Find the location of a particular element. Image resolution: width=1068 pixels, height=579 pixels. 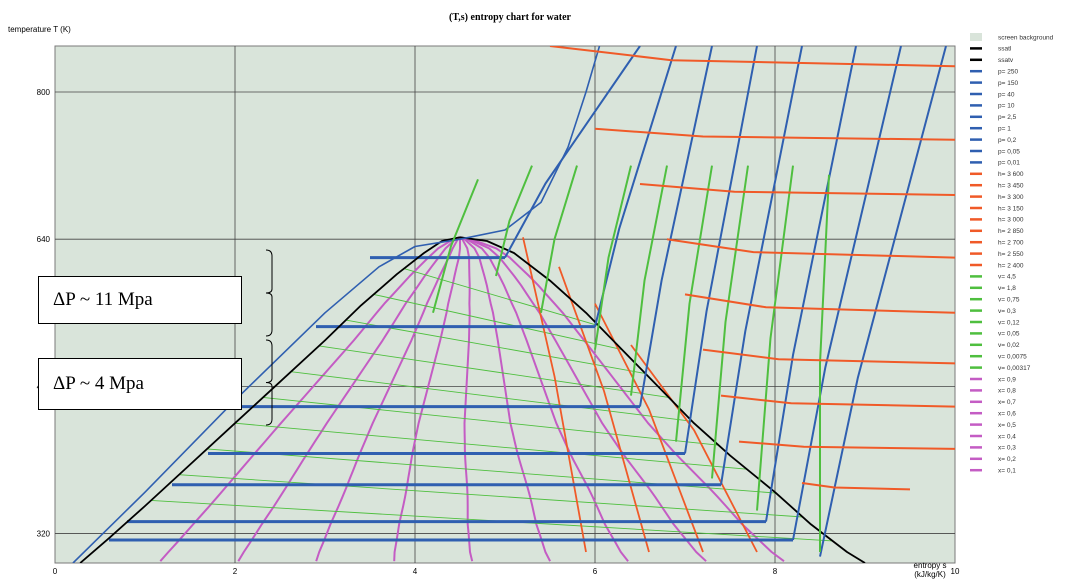

legend-label: x= 0,8 is located at coordinates (1007, 391).